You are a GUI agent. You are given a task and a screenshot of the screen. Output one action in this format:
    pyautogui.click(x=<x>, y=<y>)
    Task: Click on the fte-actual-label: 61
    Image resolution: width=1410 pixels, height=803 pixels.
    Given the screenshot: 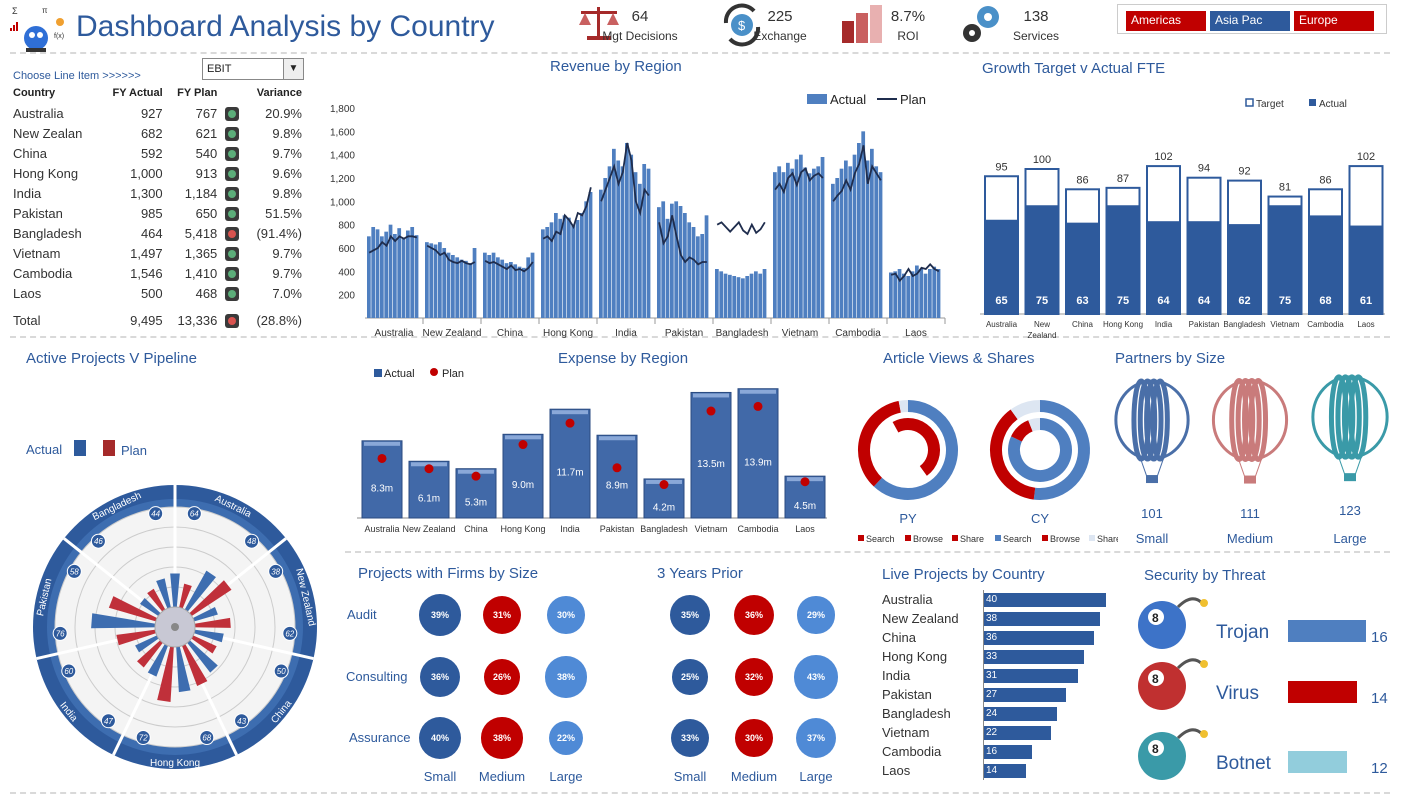 What is the action you would take?
    pyautogui.click(x=1366, y=301)
    